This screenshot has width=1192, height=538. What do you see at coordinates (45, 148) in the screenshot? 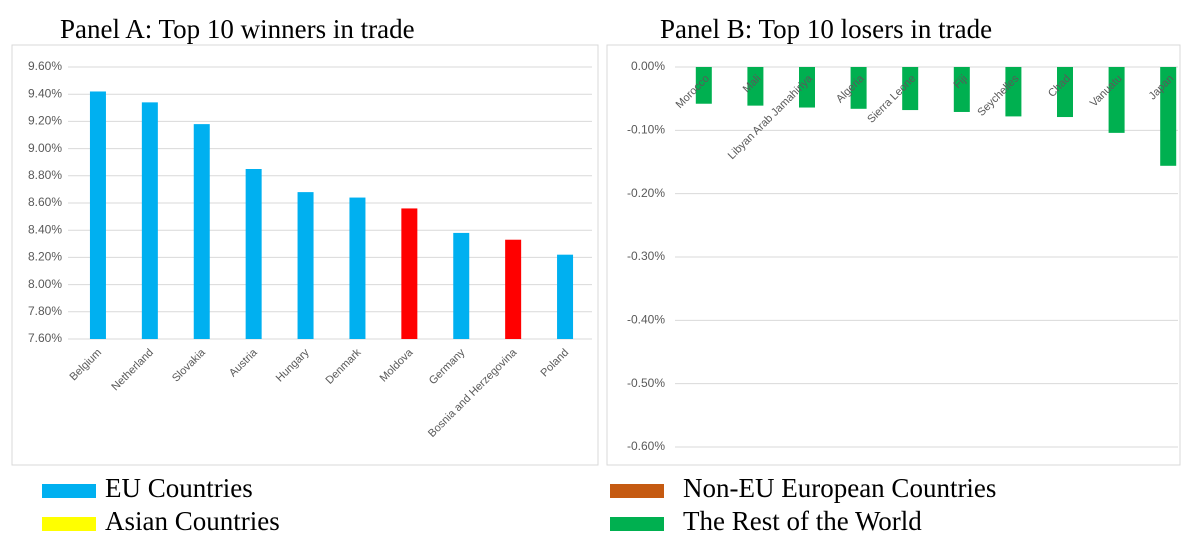
I see `y-tick-label: 9.00%` at bounding box center [45, 148].